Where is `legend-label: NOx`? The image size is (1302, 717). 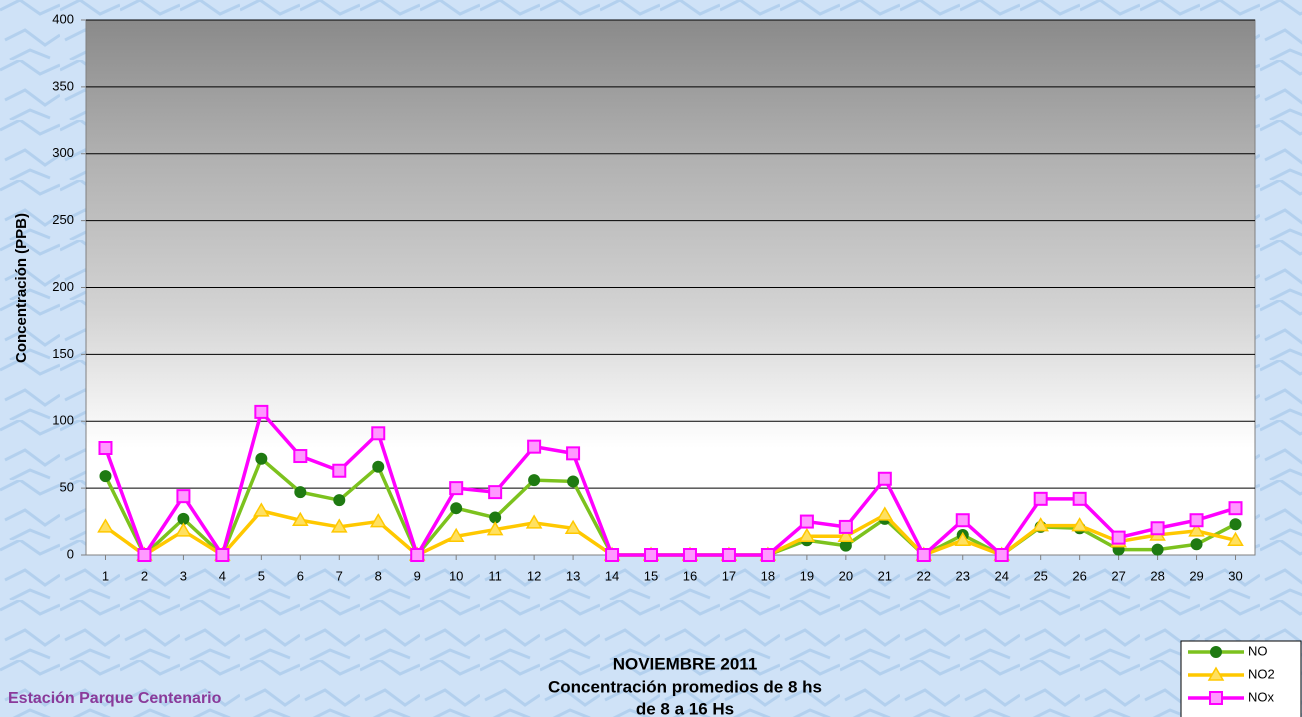 legend-label: NOx is located at coordinates (1261, 696).